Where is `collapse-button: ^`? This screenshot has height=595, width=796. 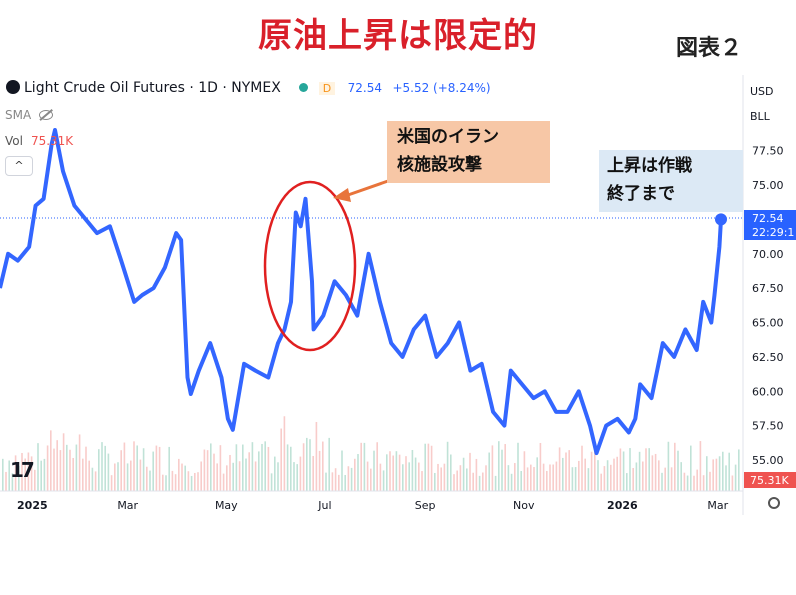 collapse-button: ^ is located at coordinates (19, 166).